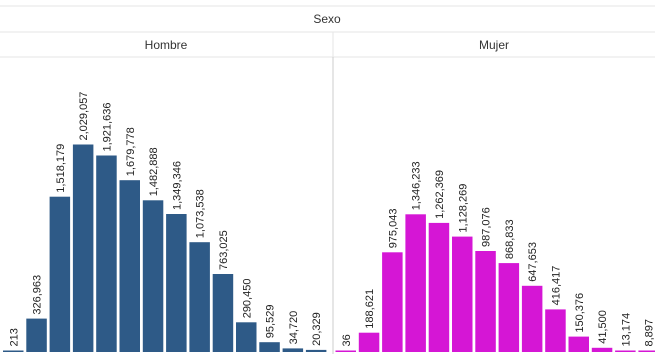 This screenshot has height=354, width=655. What do you see at coordinates (533, 262) in the screenshot?
I see `data-label-mujer-8: 647,653` at bounding box center [533, 262].